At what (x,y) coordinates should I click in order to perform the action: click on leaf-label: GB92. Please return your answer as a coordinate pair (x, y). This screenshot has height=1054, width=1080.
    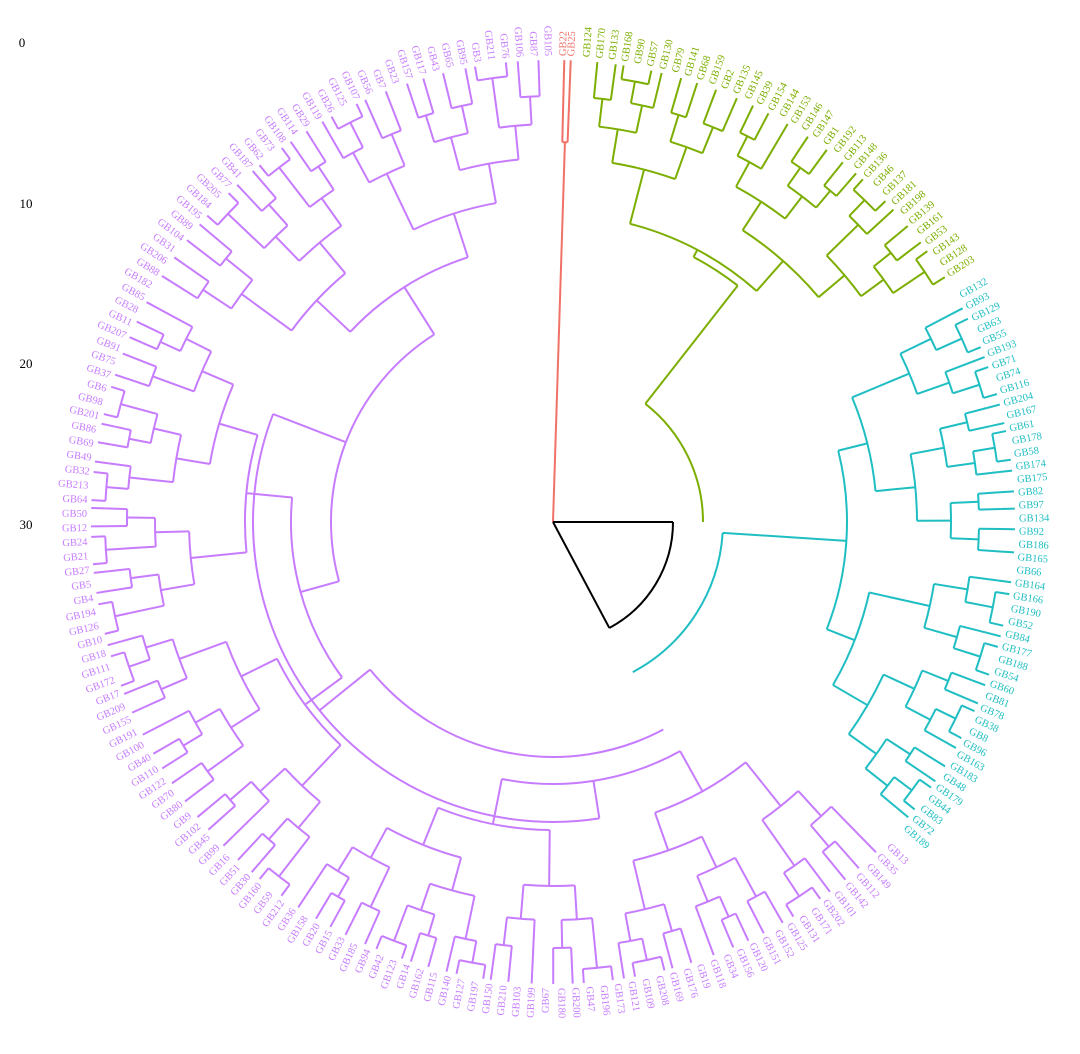
    Looking at the image, I should click on (1031, 532).